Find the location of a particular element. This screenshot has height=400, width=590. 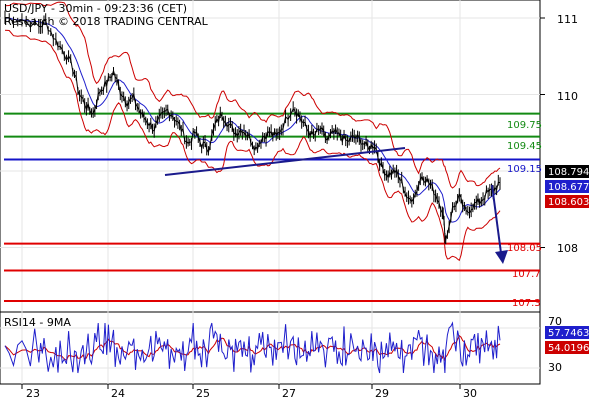

price-tag: 108.794 is located at coordinates (568, 172).